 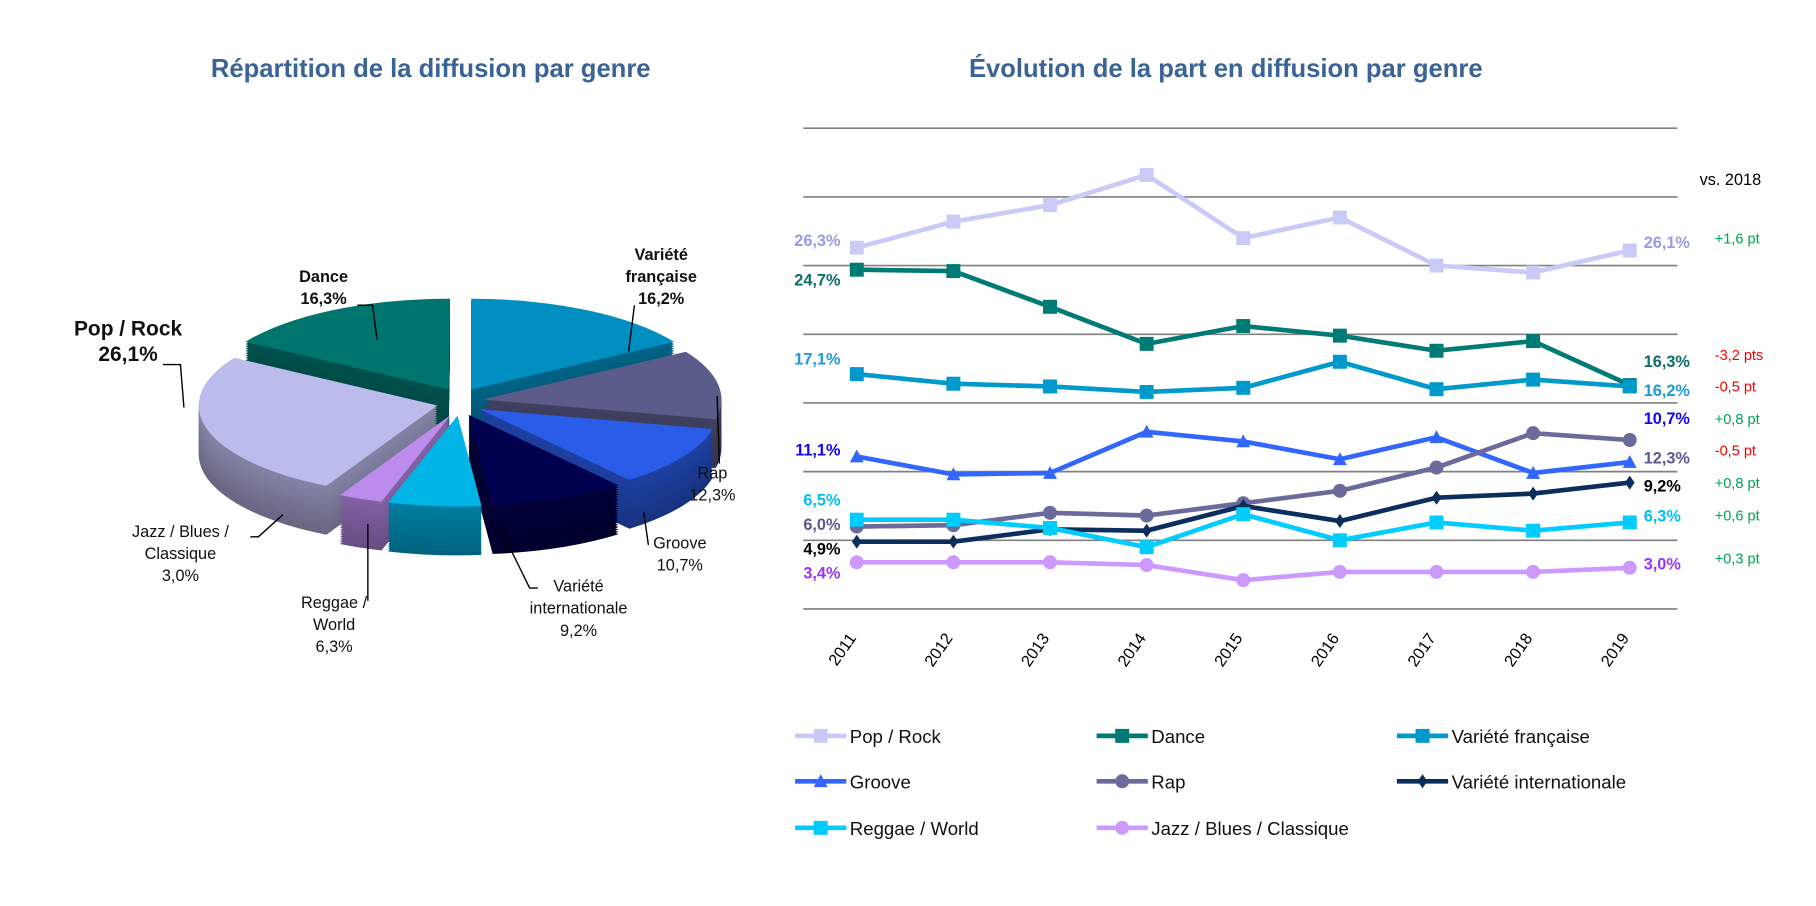 What do you see at coordinates (1663, 517) in the screenshot?
I see `end-value-label: 6,3%` at bounding box center [1663, 517].